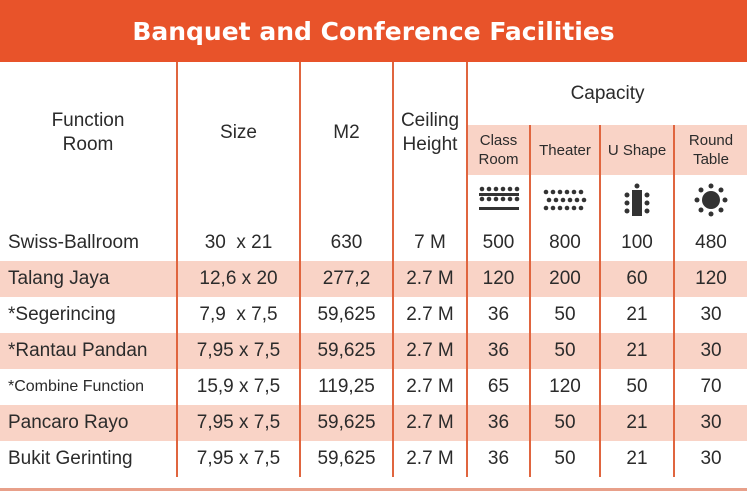 The height and width of the screenshot is (491, 747). What do you see at coordinates (564, 387) in the screenshot?
I see `cell-theater: 120` at bounding box center [564, 387].